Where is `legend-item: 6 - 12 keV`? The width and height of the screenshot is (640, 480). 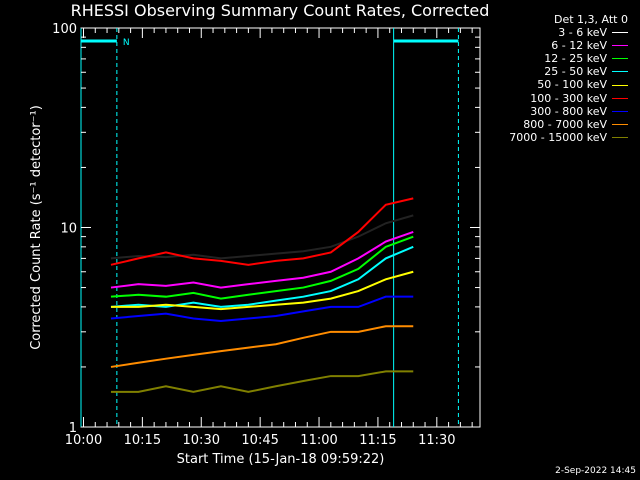 legend-item: 6 - 12 keV is located at coordinates (568, 45).